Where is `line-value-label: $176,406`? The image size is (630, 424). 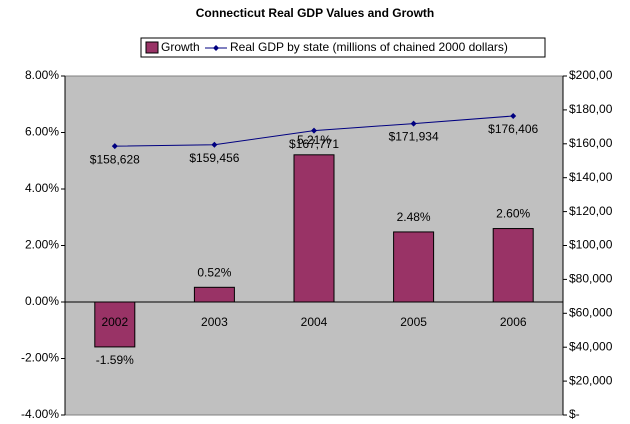
line-value-label: $176,406 is located at coordinates (513, 129).